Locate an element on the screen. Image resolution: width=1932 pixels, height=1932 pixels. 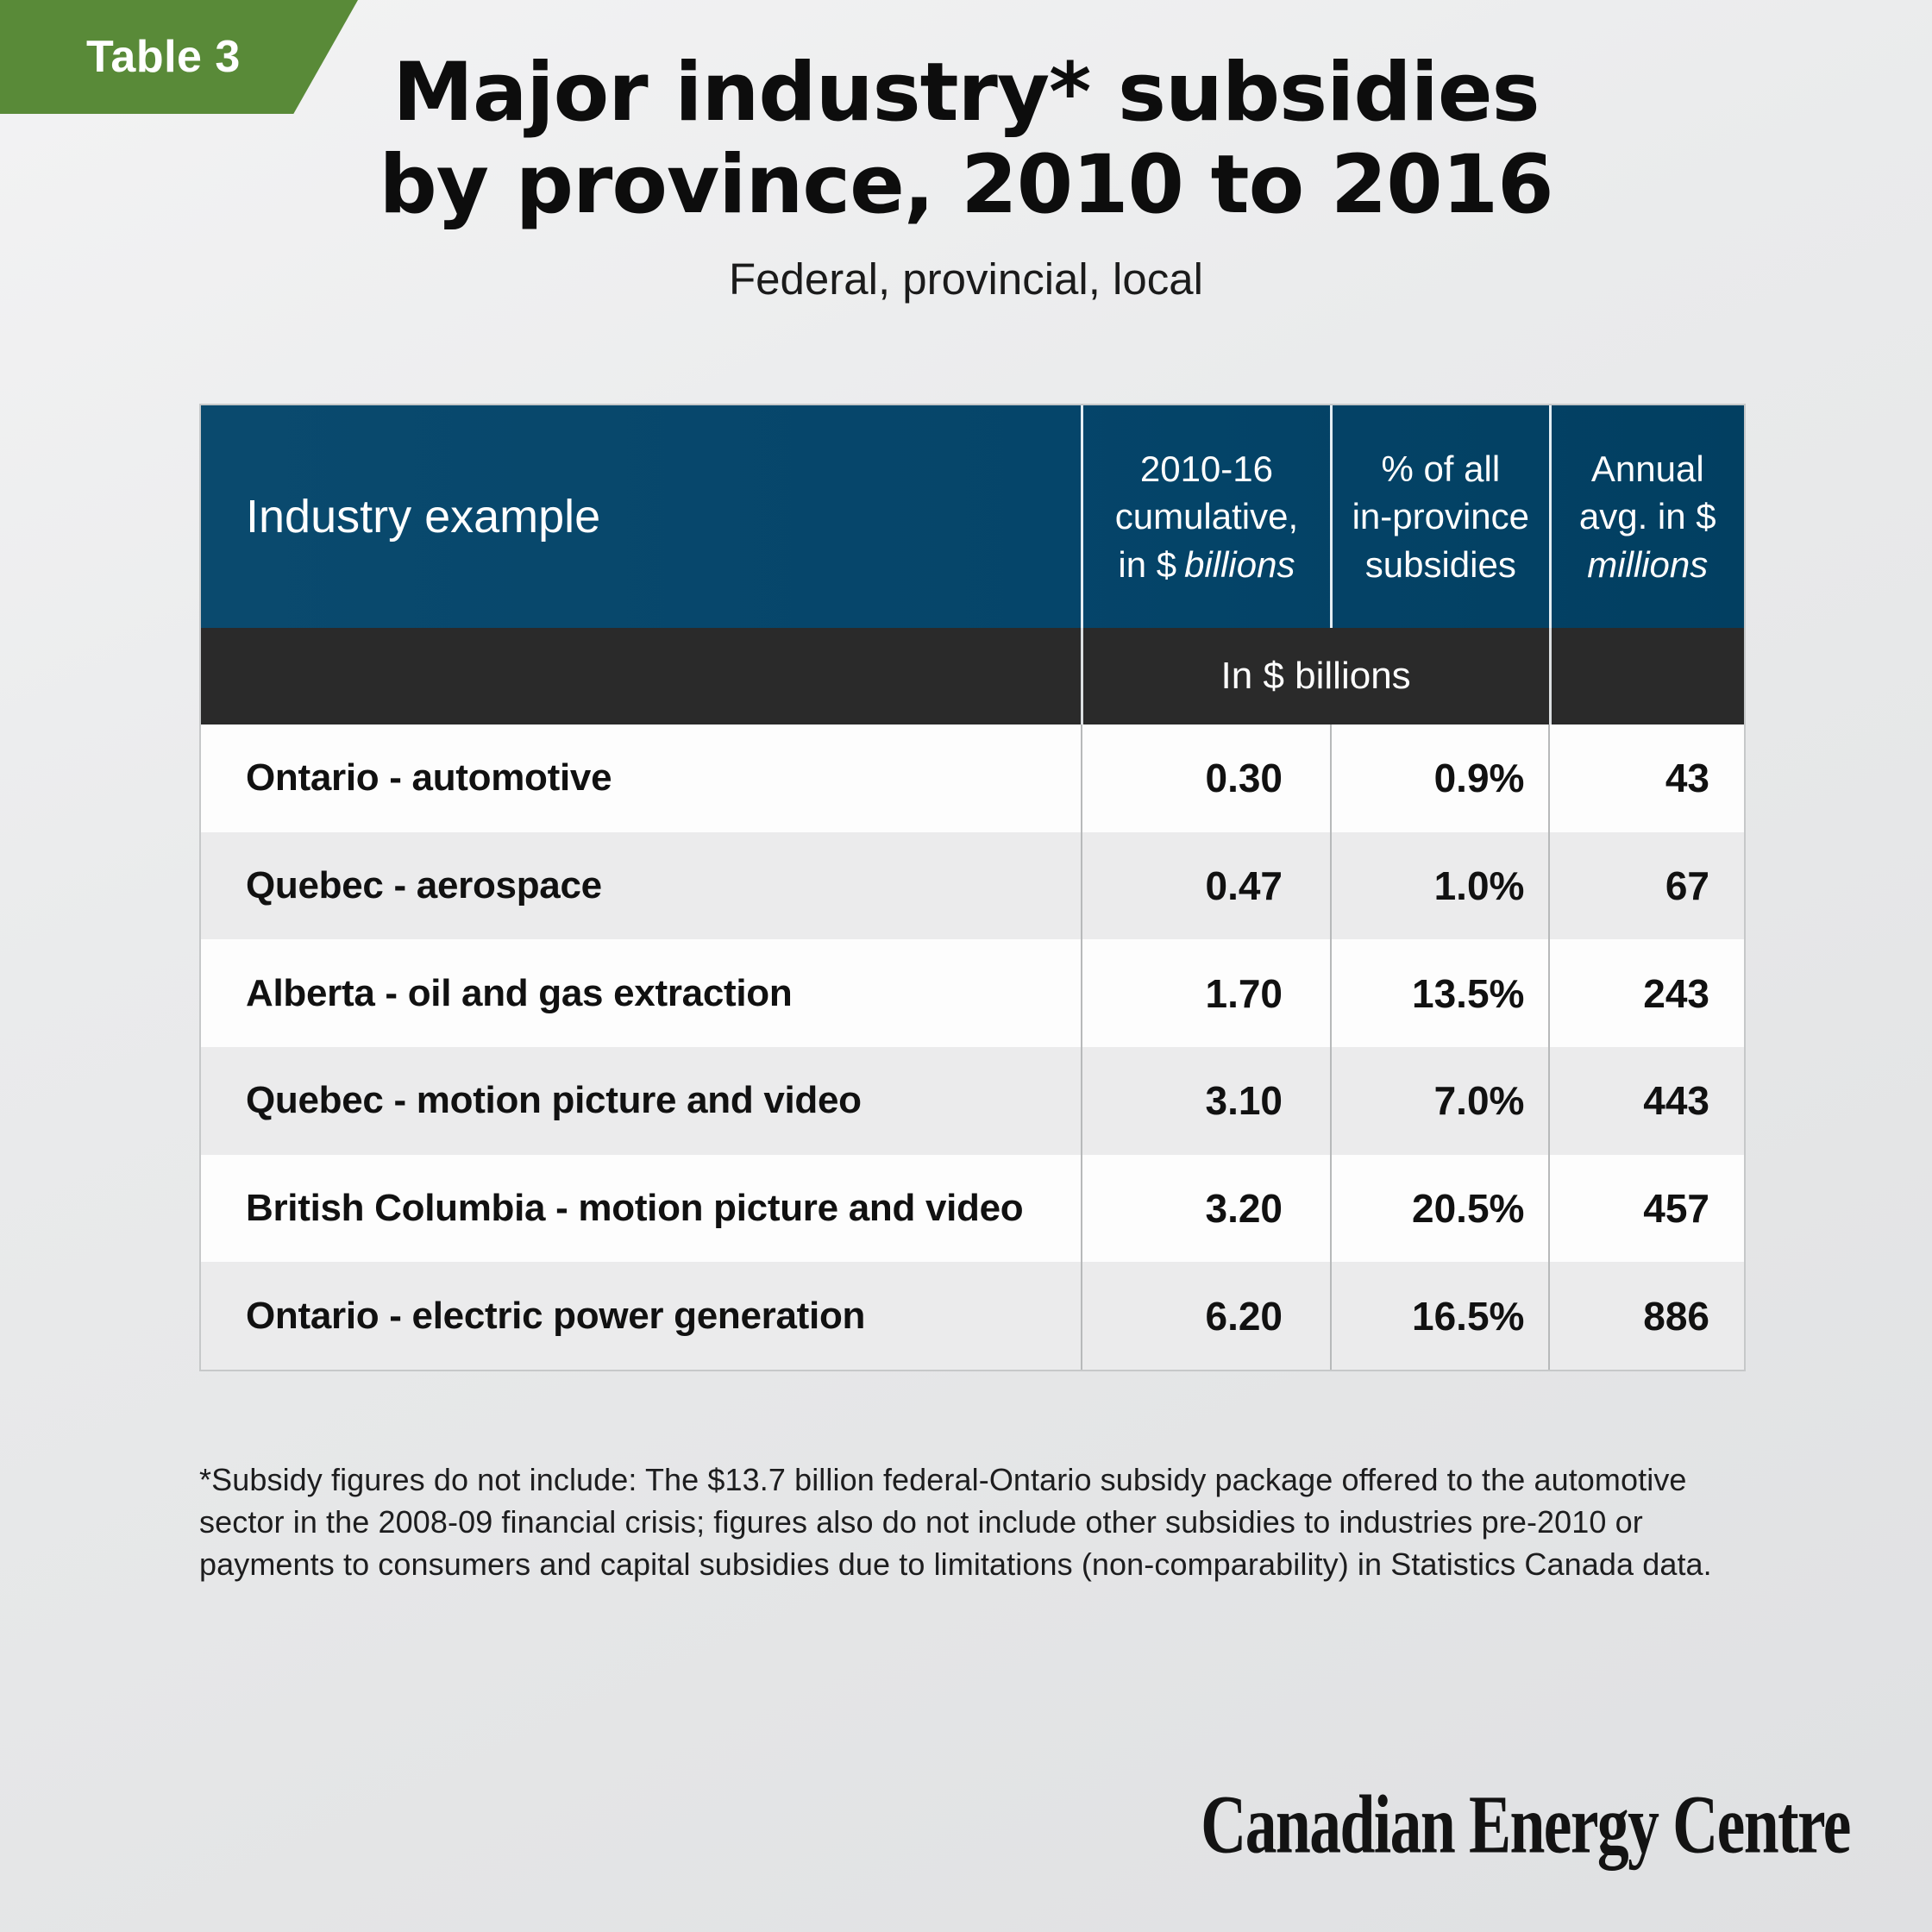
row-share-value: 7.0% is located at coordinates (1439, 1101).